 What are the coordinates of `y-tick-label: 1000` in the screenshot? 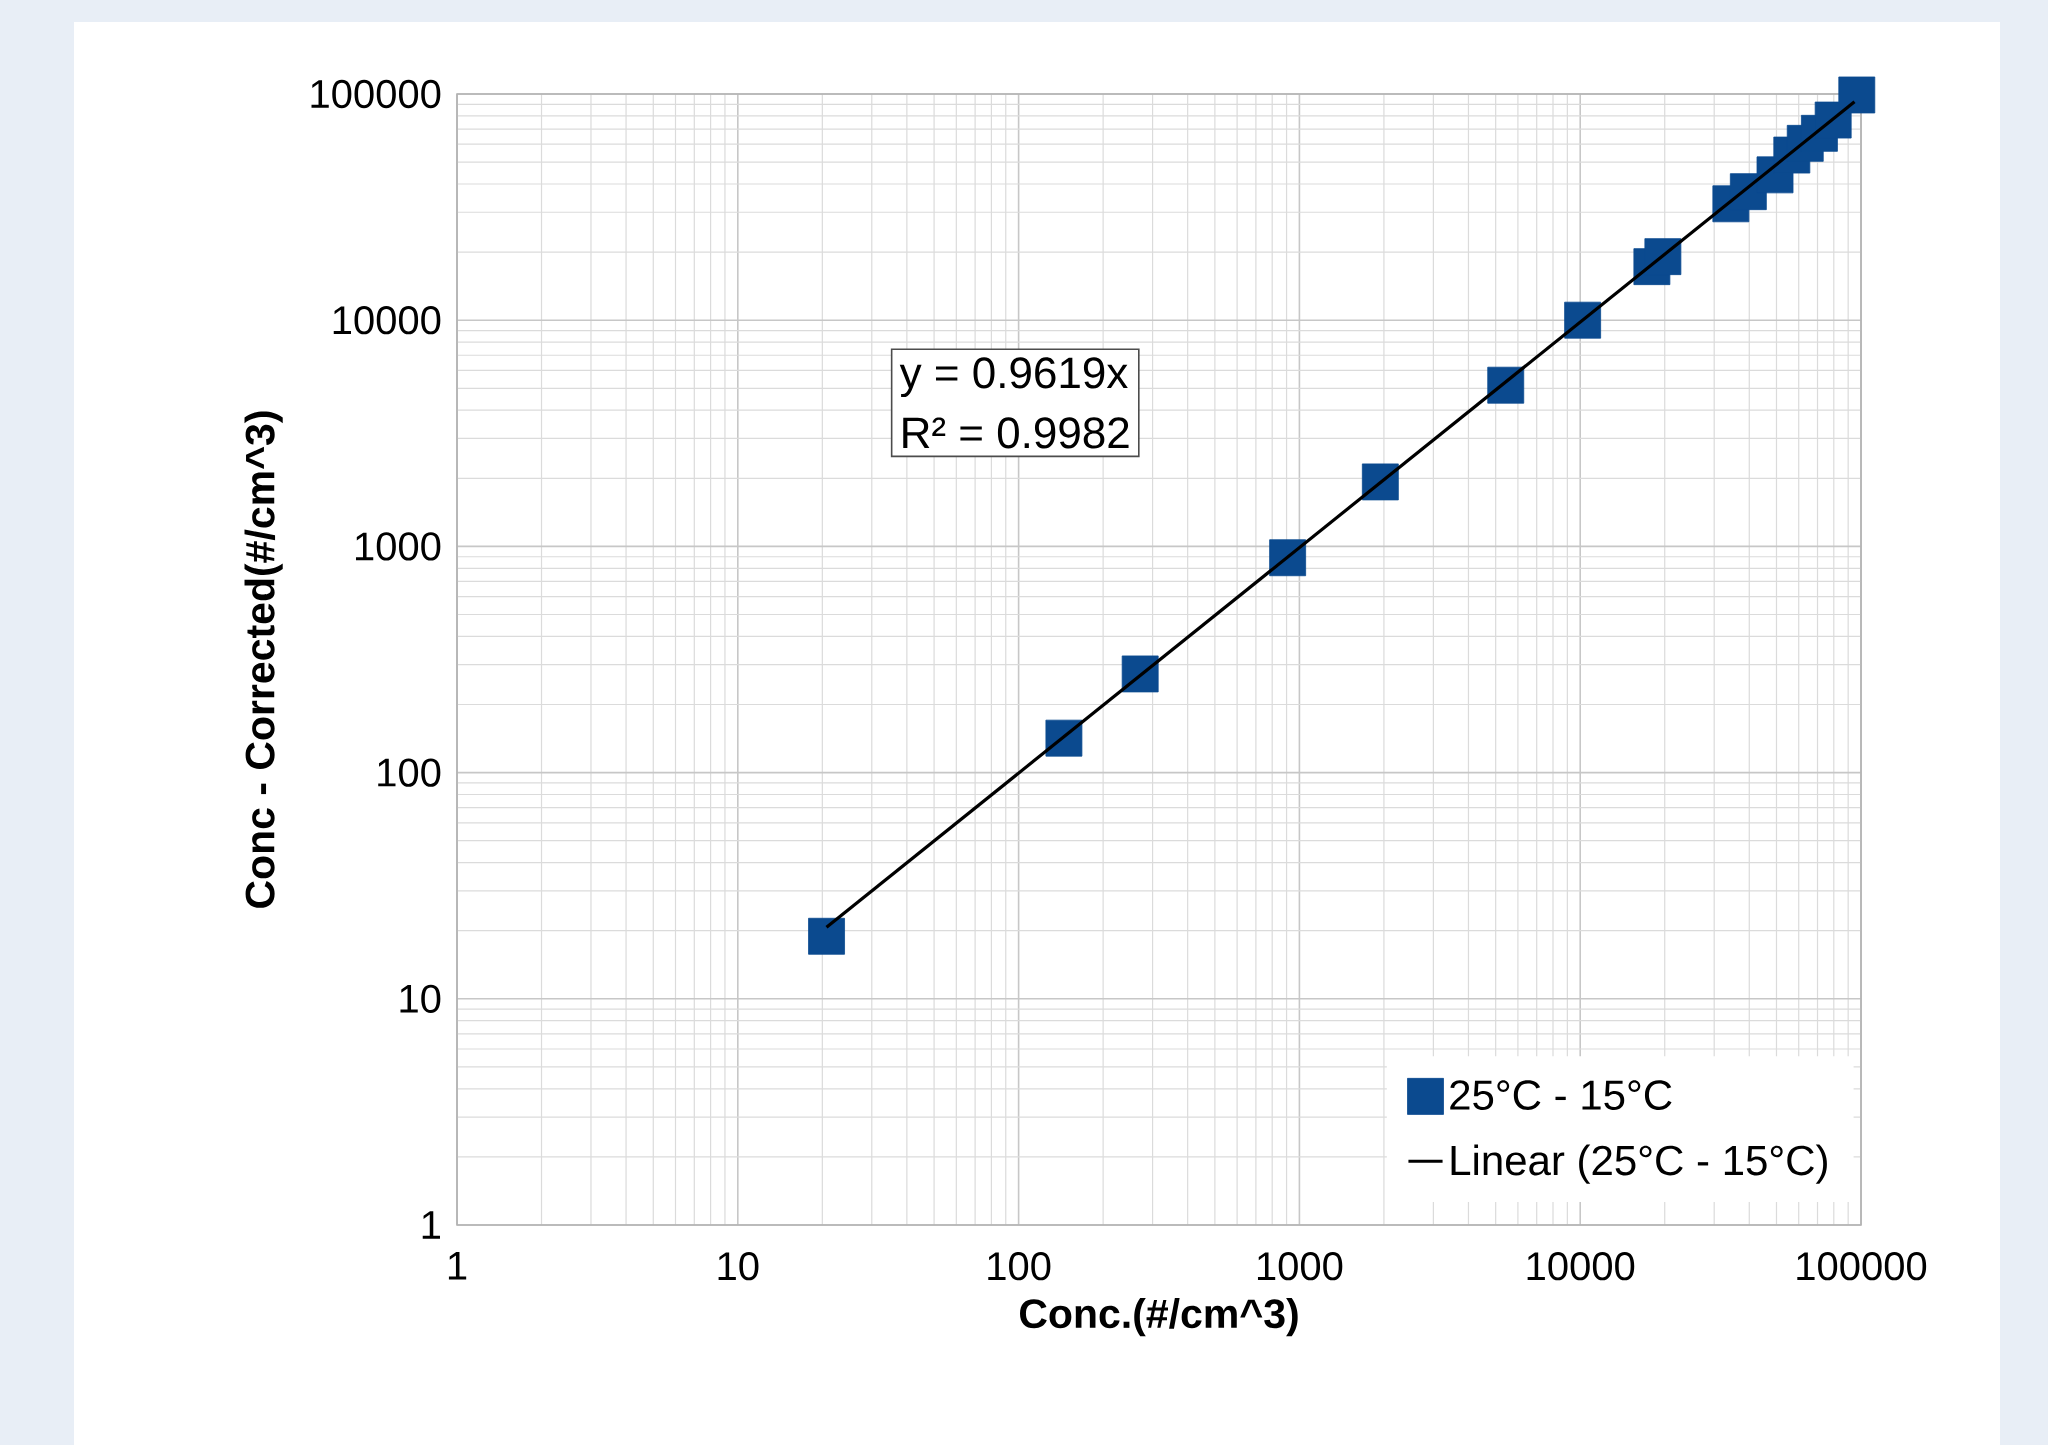 It's located at (398, 546).